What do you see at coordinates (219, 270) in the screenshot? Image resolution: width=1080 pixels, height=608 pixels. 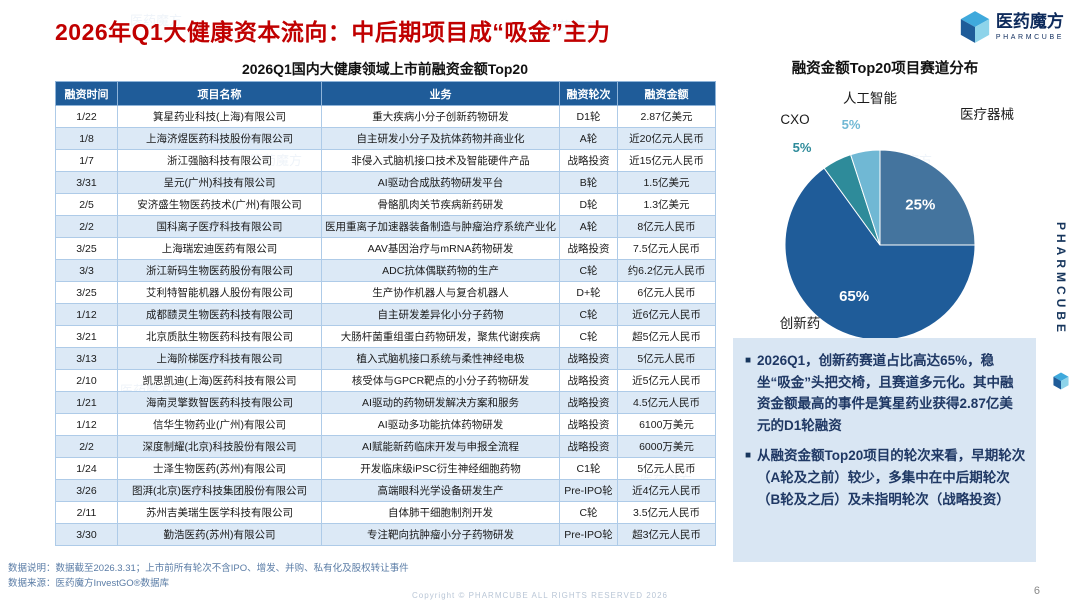 I see `company-cell: 浙江新码生物医药股份有限公司` at bounding box center [219, 270].